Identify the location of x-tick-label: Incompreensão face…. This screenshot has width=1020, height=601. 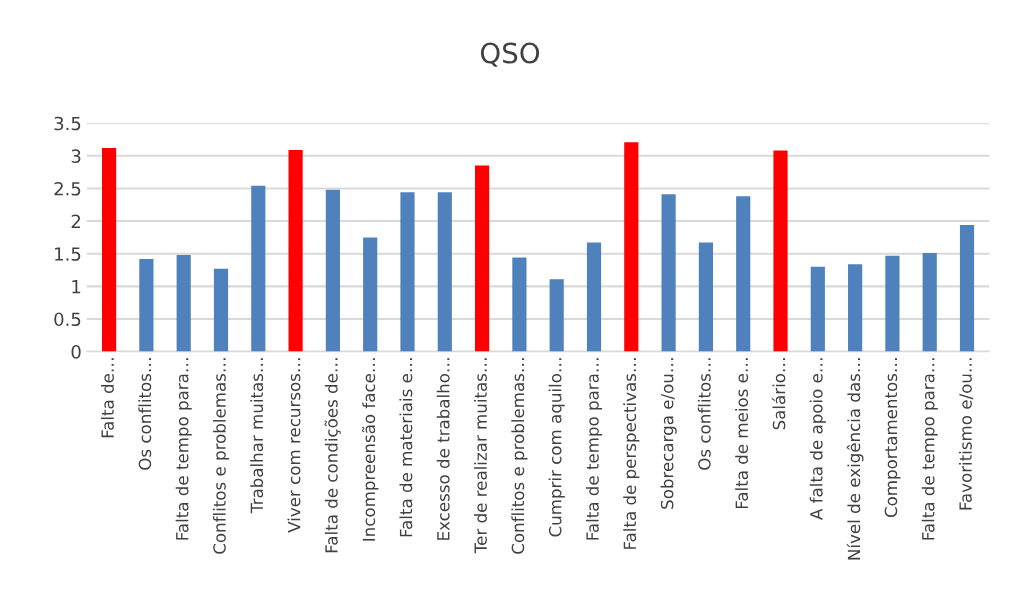
(370, 449).